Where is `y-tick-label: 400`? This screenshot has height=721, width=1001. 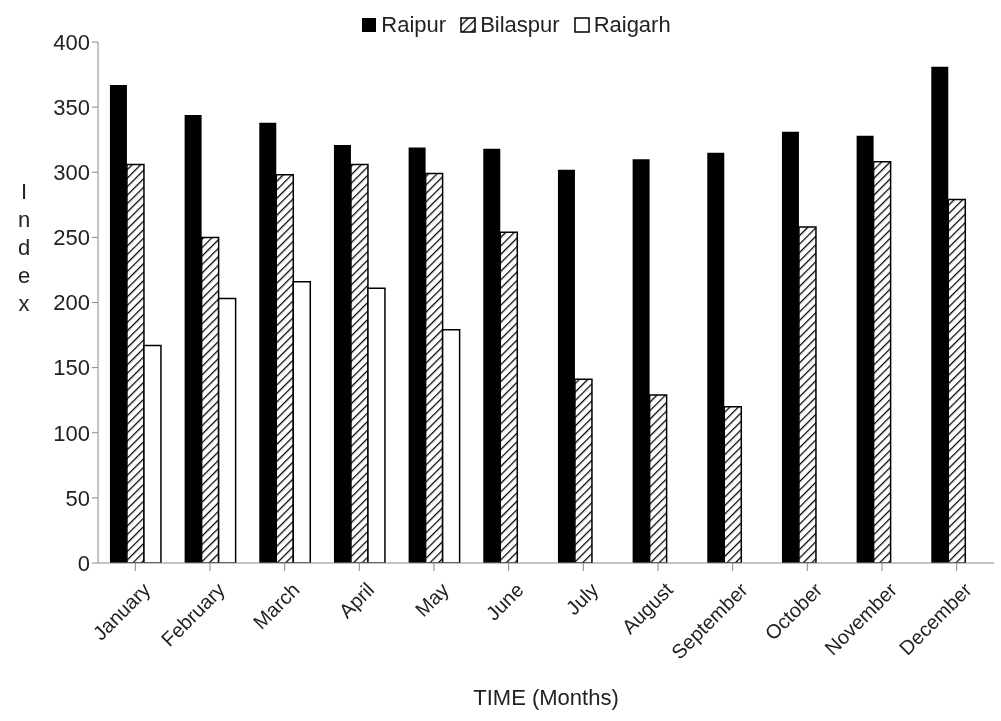 y-tick-label: 400 is located at coordinates (71, 42).